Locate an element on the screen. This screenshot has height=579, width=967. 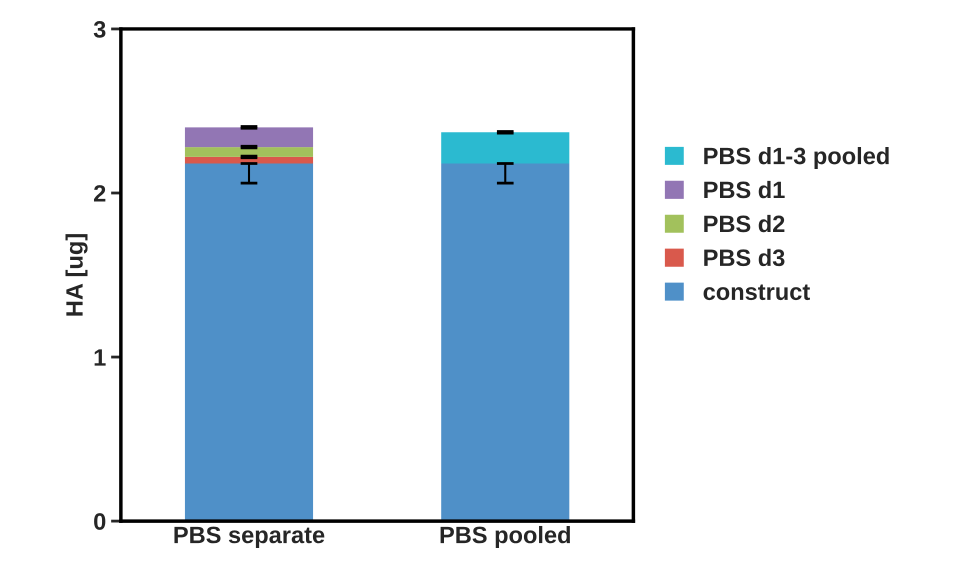
legend-label: construct is located at coordinates (757, 292).